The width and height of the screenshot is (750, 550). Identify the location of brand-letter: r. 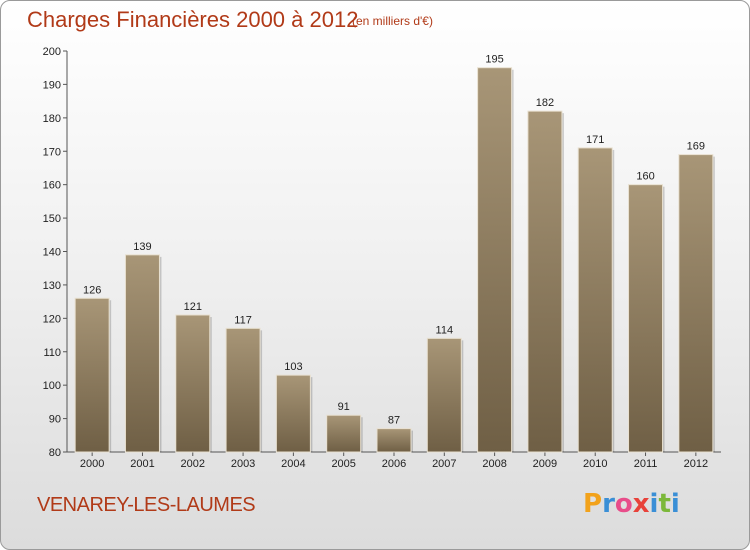
(608, 504).